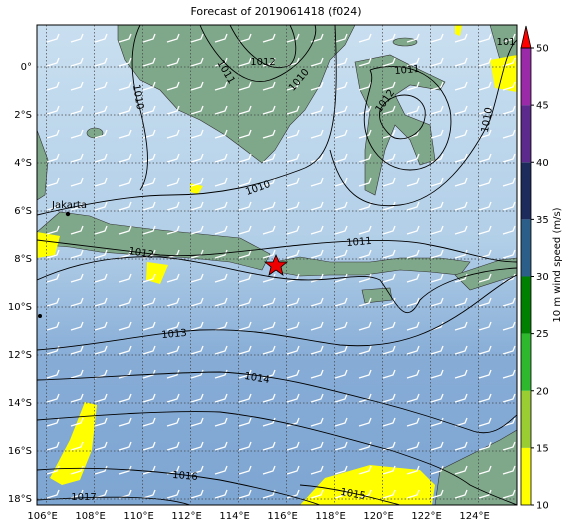 The height and width of the screenshot is (529, 574). What do you see at coordinates (20, 403) in the screenshot?
I see `y-tick-label: 14°S` at bounding box center [20, 403].